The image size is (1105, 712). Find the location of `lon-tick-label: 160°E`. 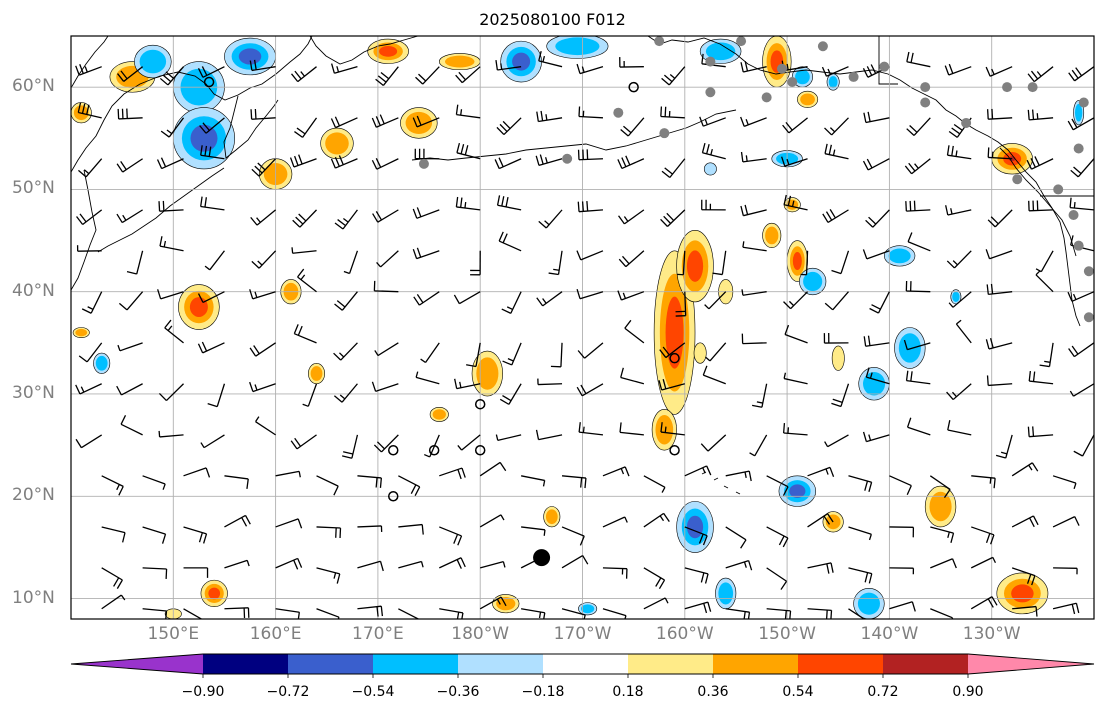

lon-tick-label: 160°E is located at coordinates (275, 634).